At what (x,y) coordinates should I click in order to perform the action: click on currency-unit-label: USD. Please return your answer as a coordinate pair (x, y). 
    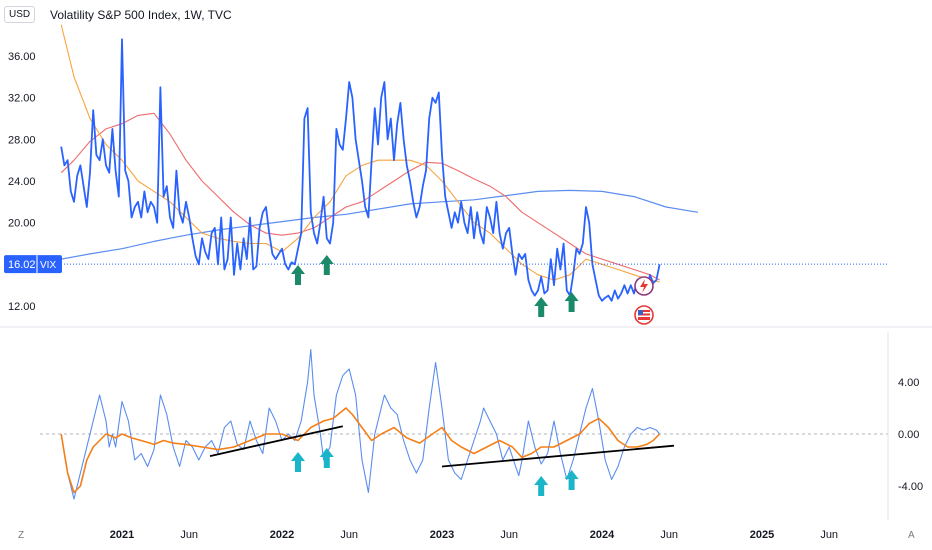
    Looking at the image, I should click on (20, 14).